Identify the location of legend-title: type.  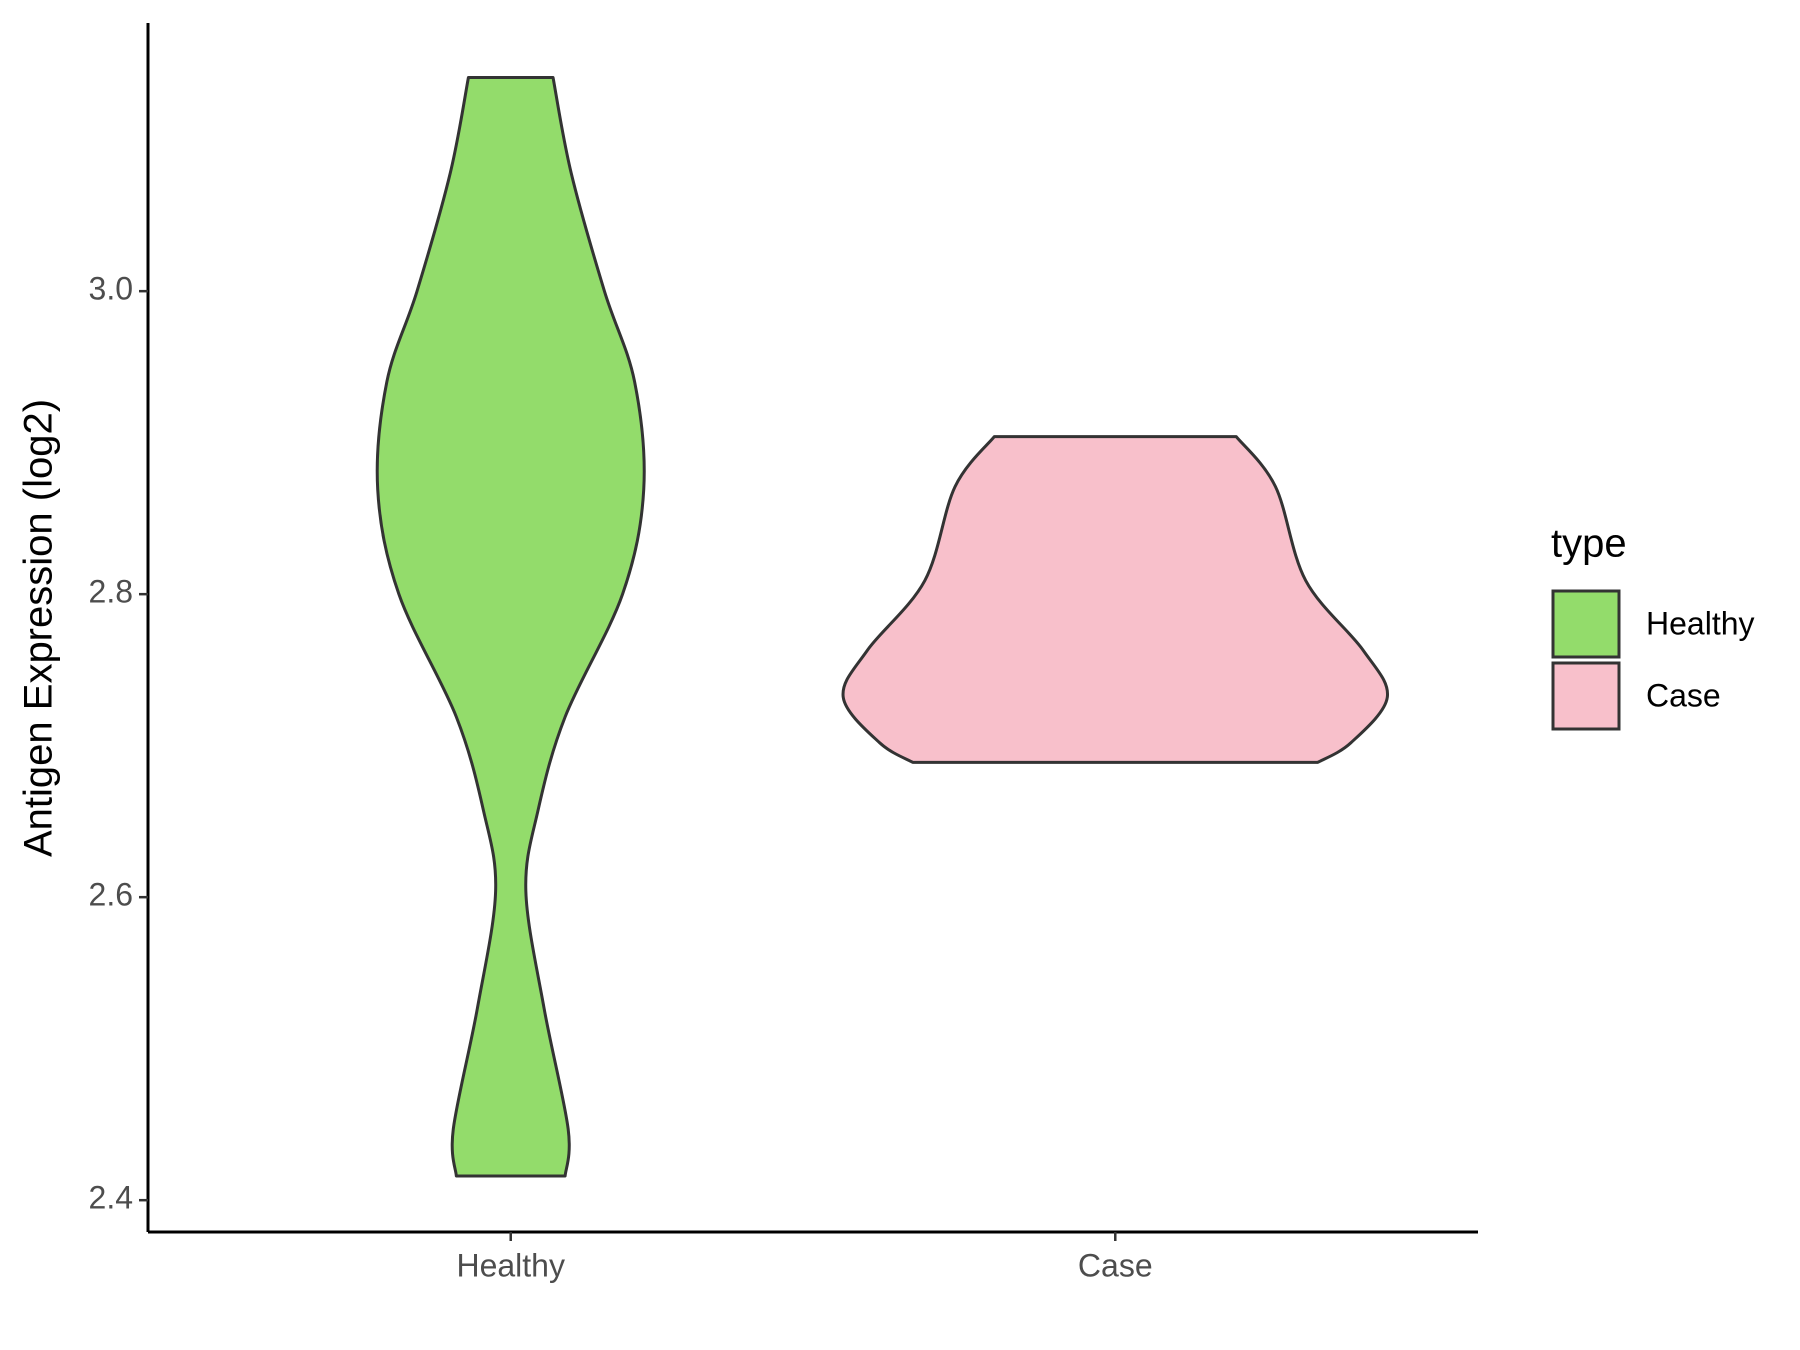
(1589, 544).